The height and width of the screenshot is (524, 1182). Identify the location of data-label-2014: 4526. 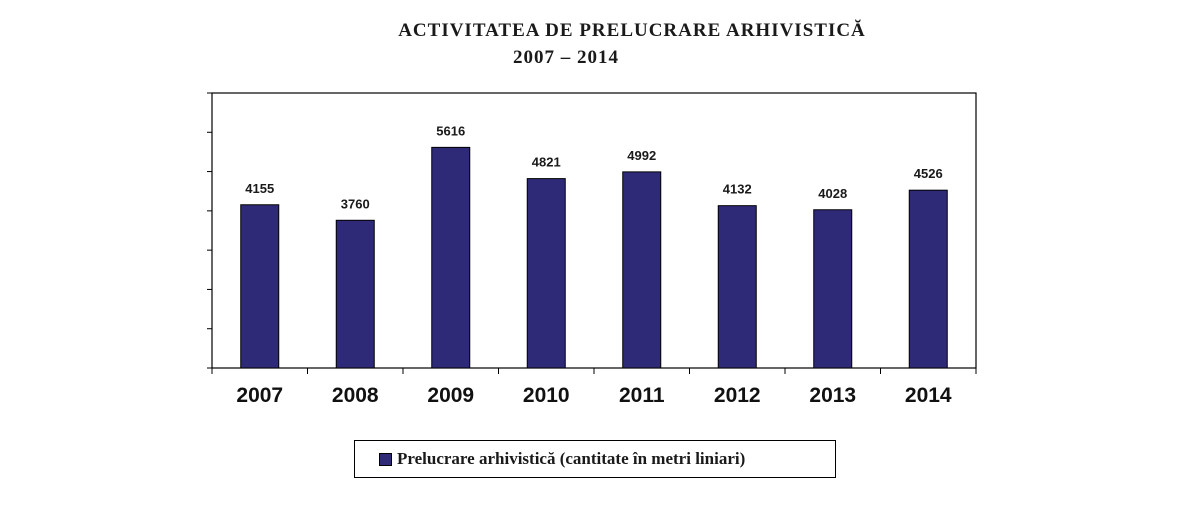
(928, 173).